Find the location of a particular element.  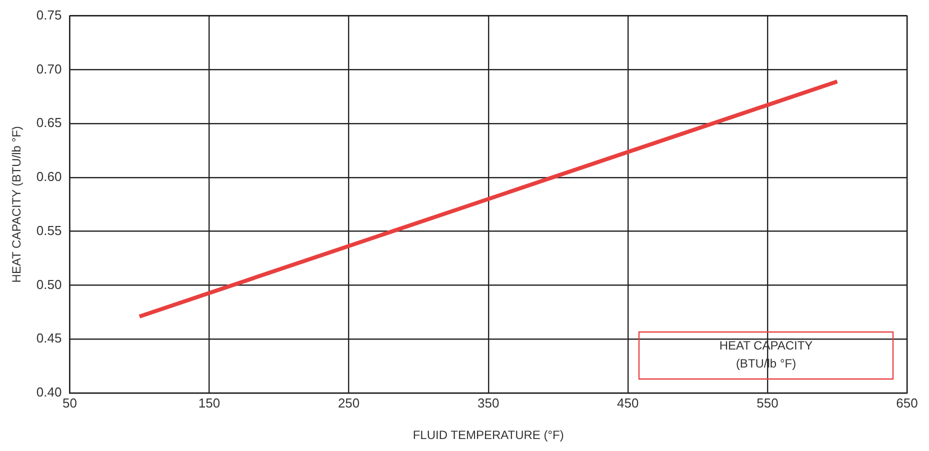

y-tick-label: 0.60 is located at coordinates (49, 176).